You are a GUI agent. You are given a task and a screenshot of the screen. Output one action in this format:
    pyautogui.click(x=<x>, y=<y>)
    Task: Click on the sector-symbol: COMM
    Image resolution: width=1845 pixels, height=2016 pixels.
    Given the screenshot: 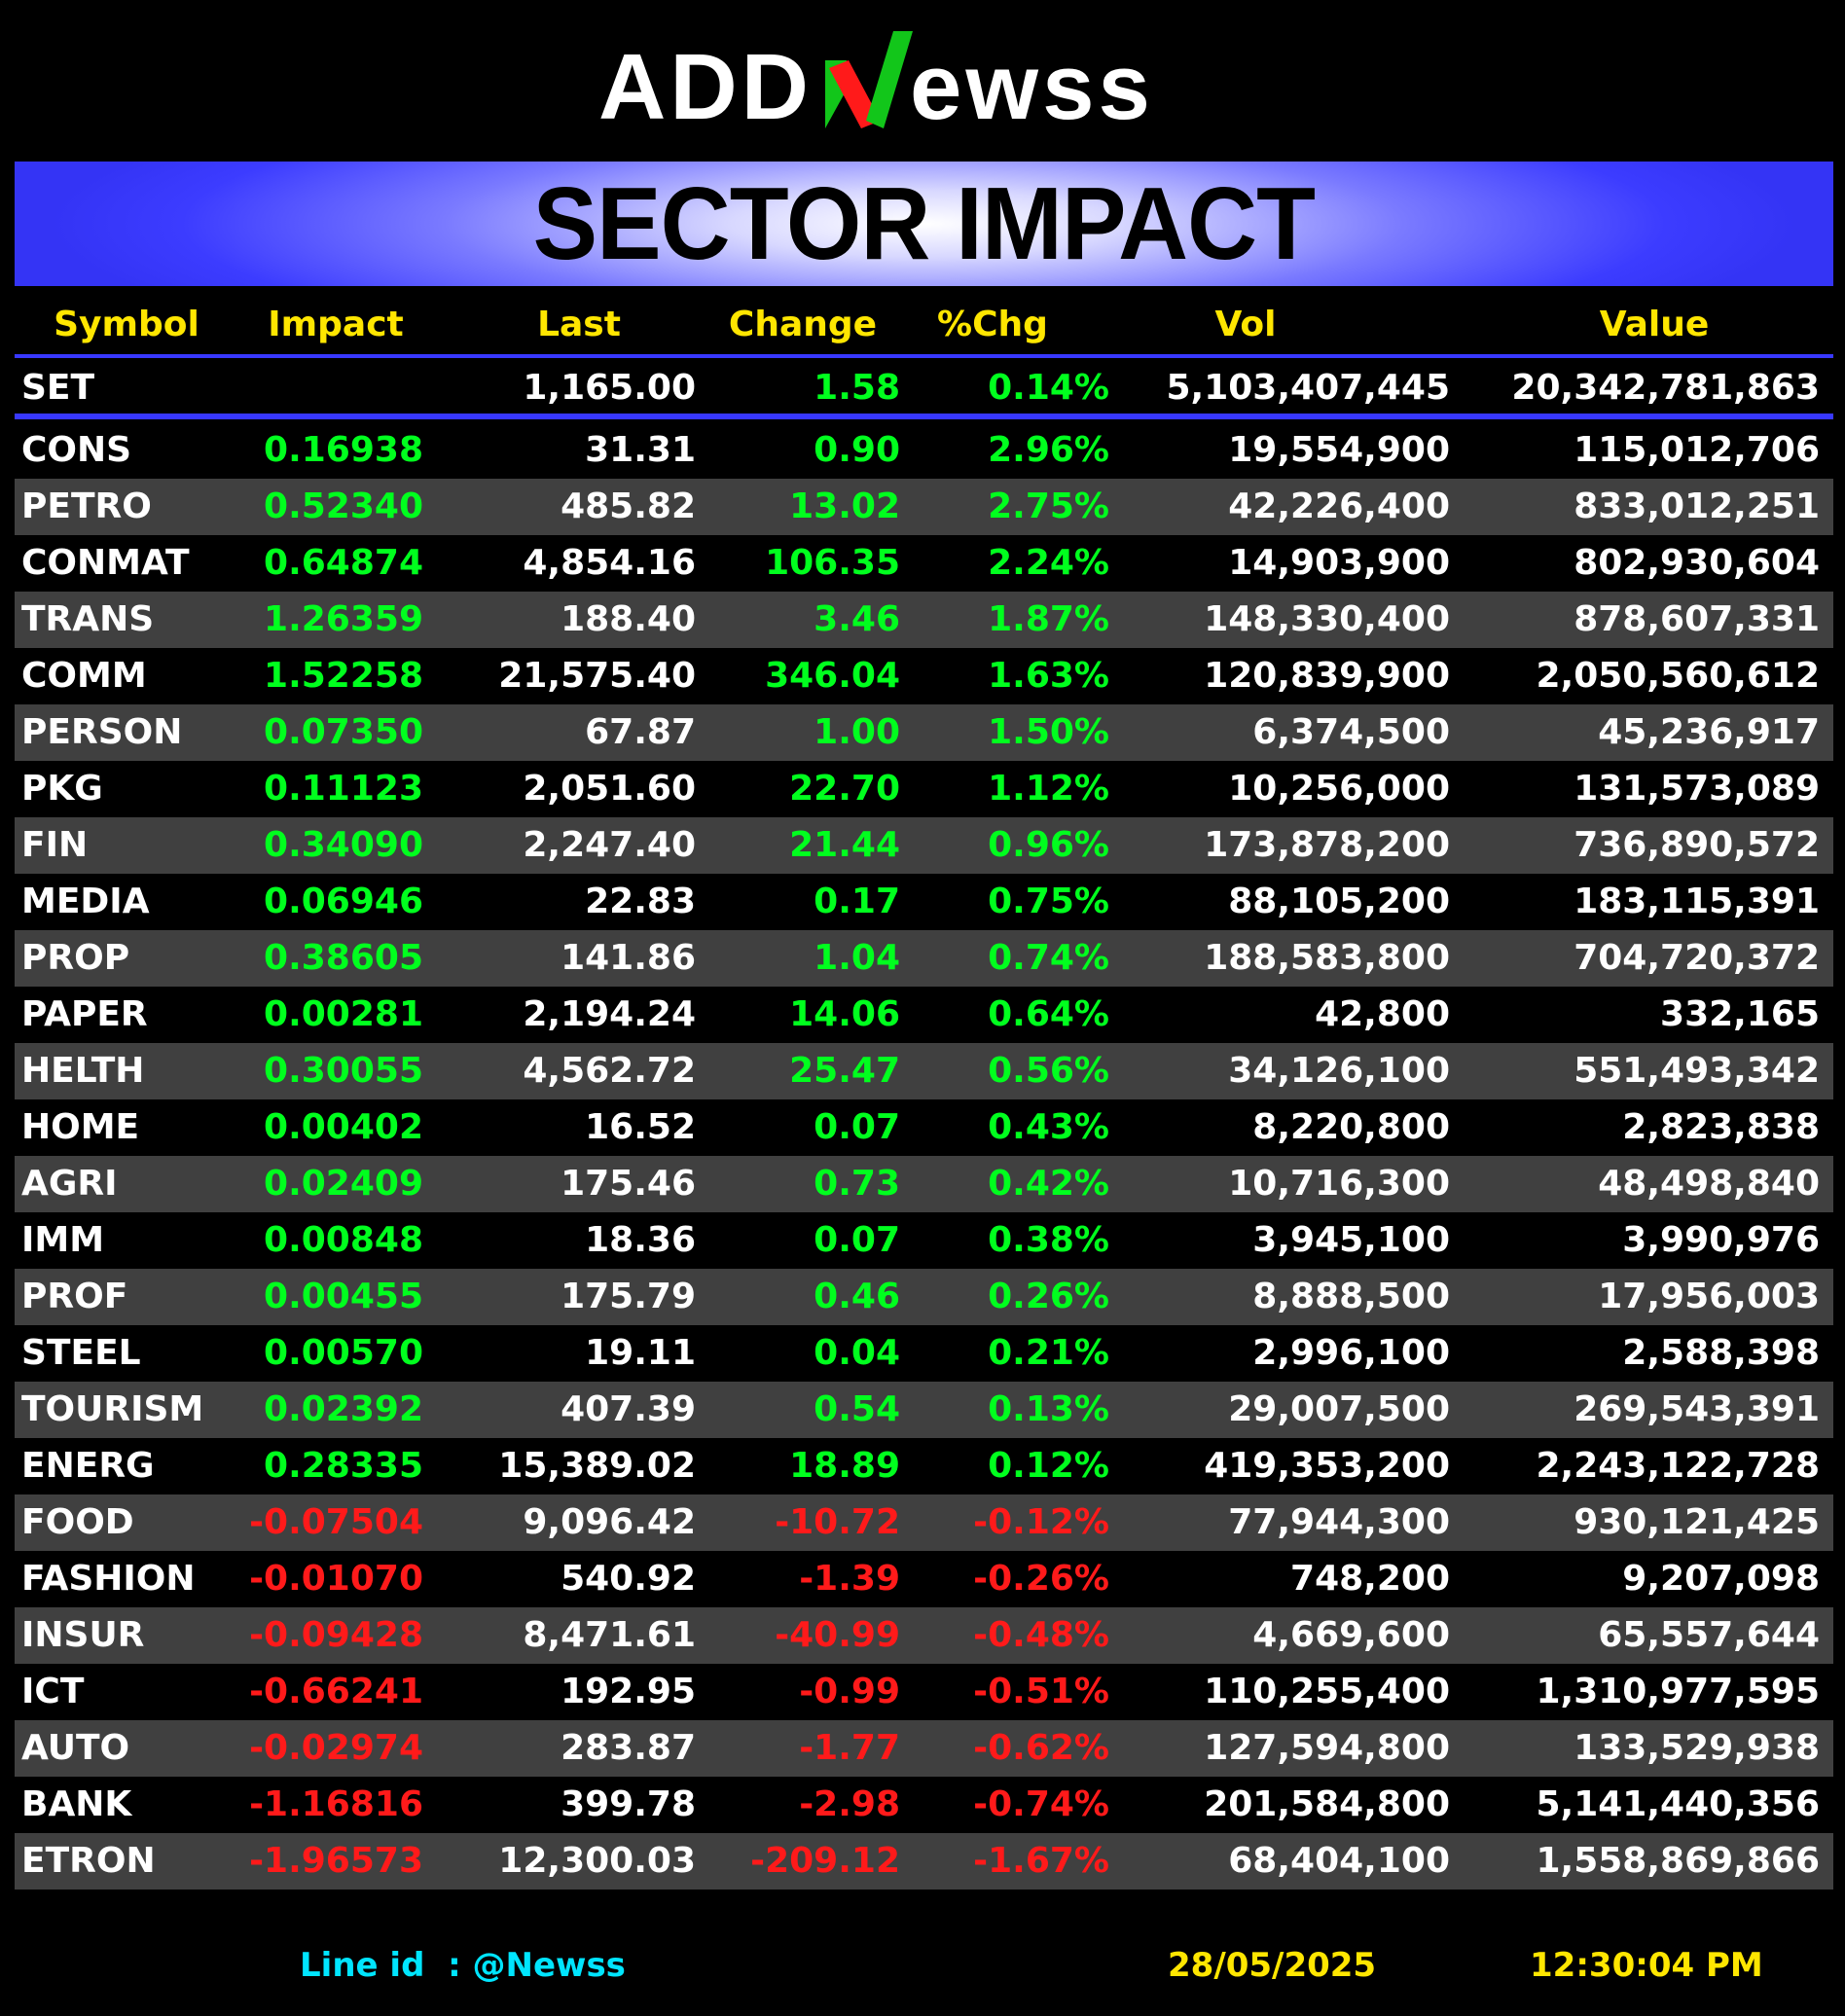 What is the action you would take?
    pyautogui.click(x=84, y=676)
    